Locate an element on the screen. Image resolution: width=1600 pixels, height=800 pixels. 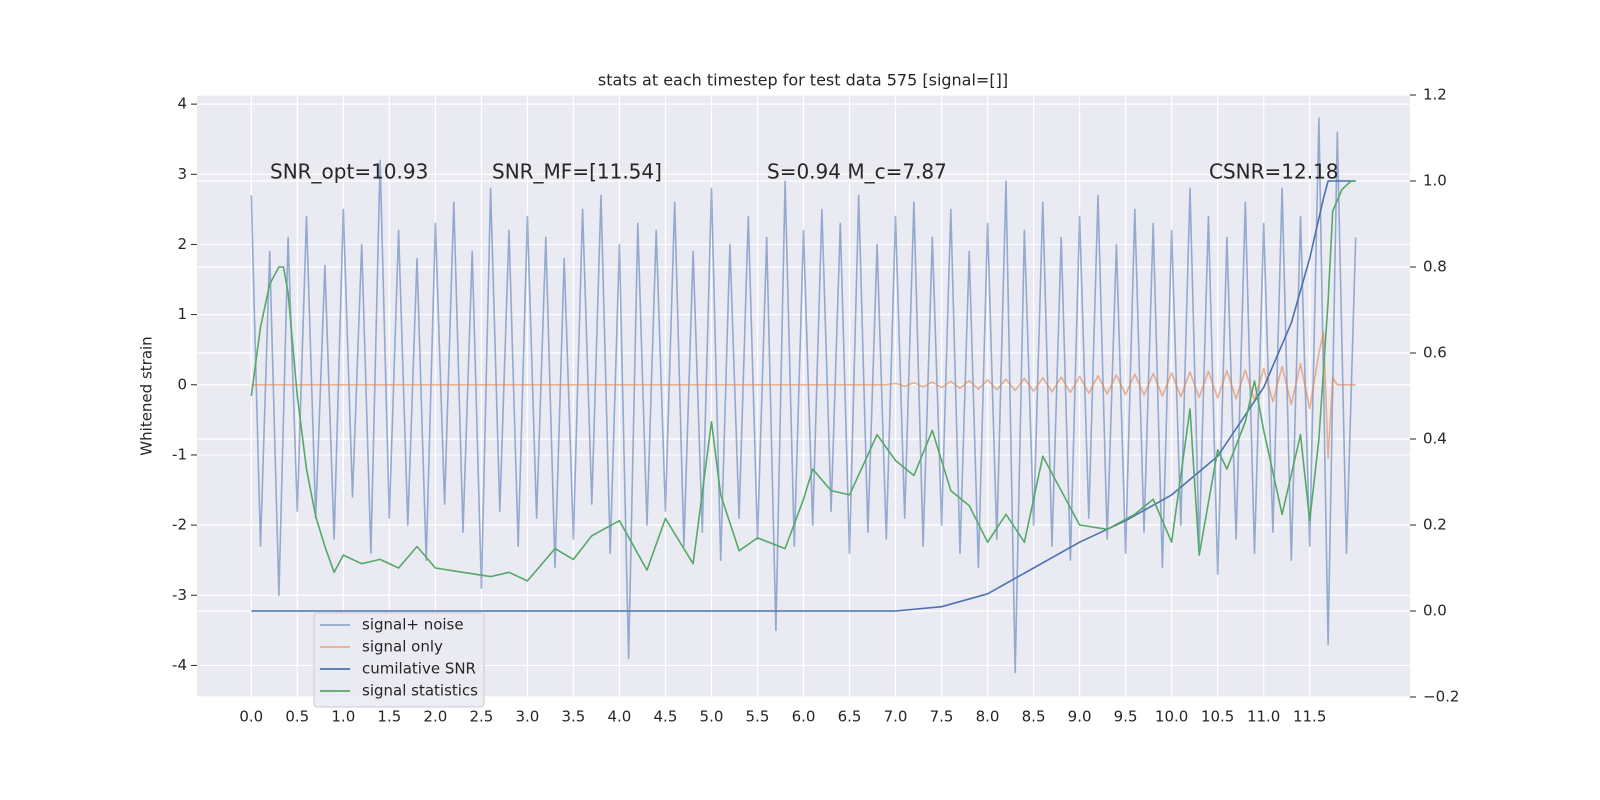
x-tick-label: 0.0 is located at coordinates (251, 717).